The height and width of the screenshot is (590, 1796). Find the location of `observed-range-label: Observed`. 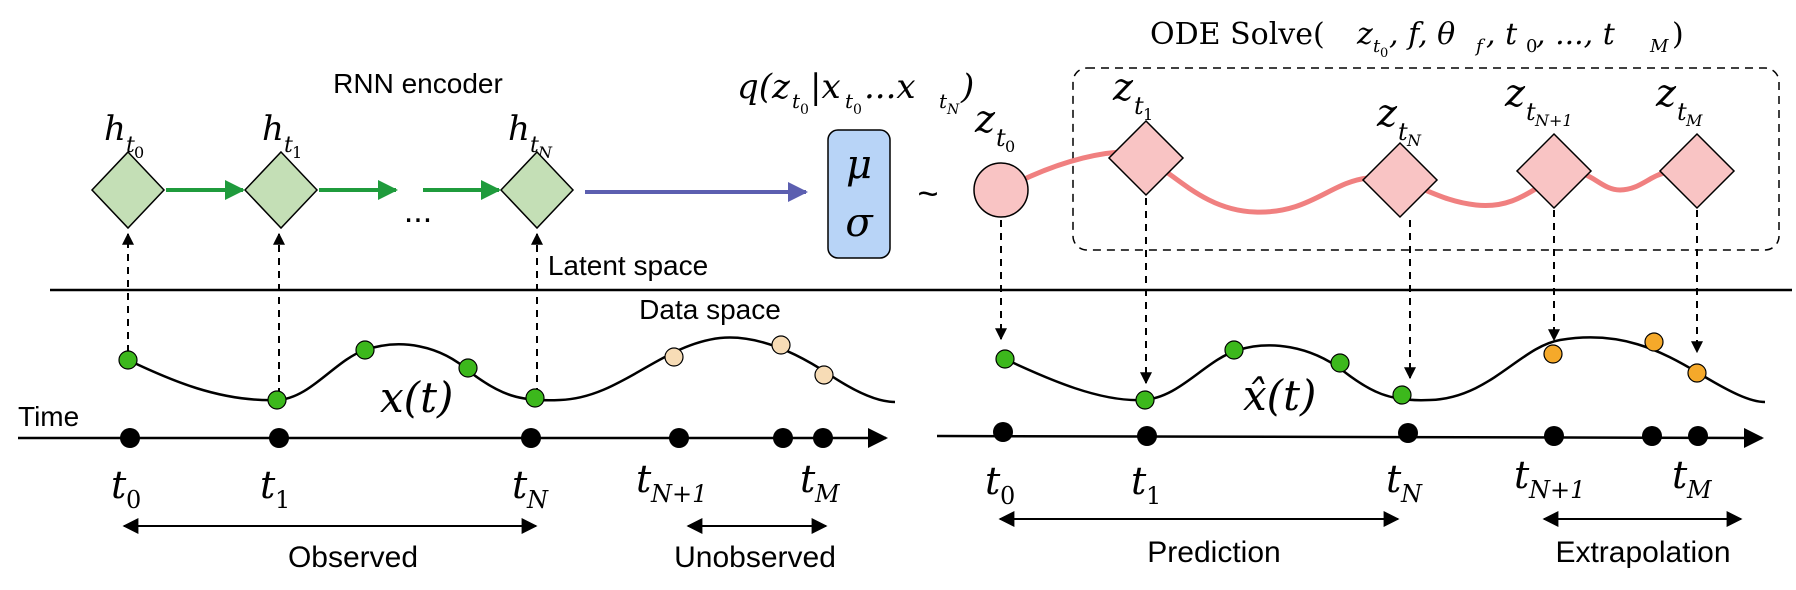

observed-range-label: Observed is located at coordinates (353, 557).